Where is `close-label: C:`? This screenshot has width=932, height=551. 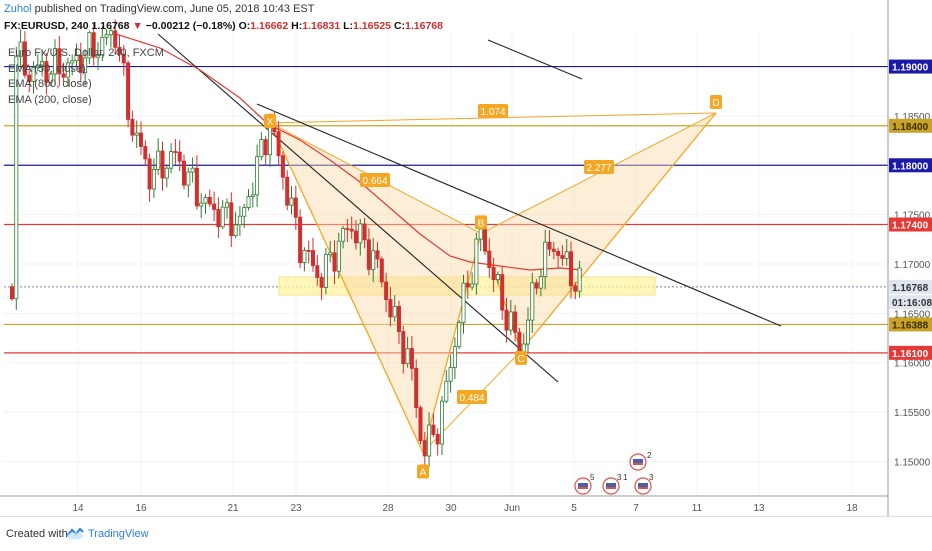
close-label: C: is located at coordinates (399, 26).